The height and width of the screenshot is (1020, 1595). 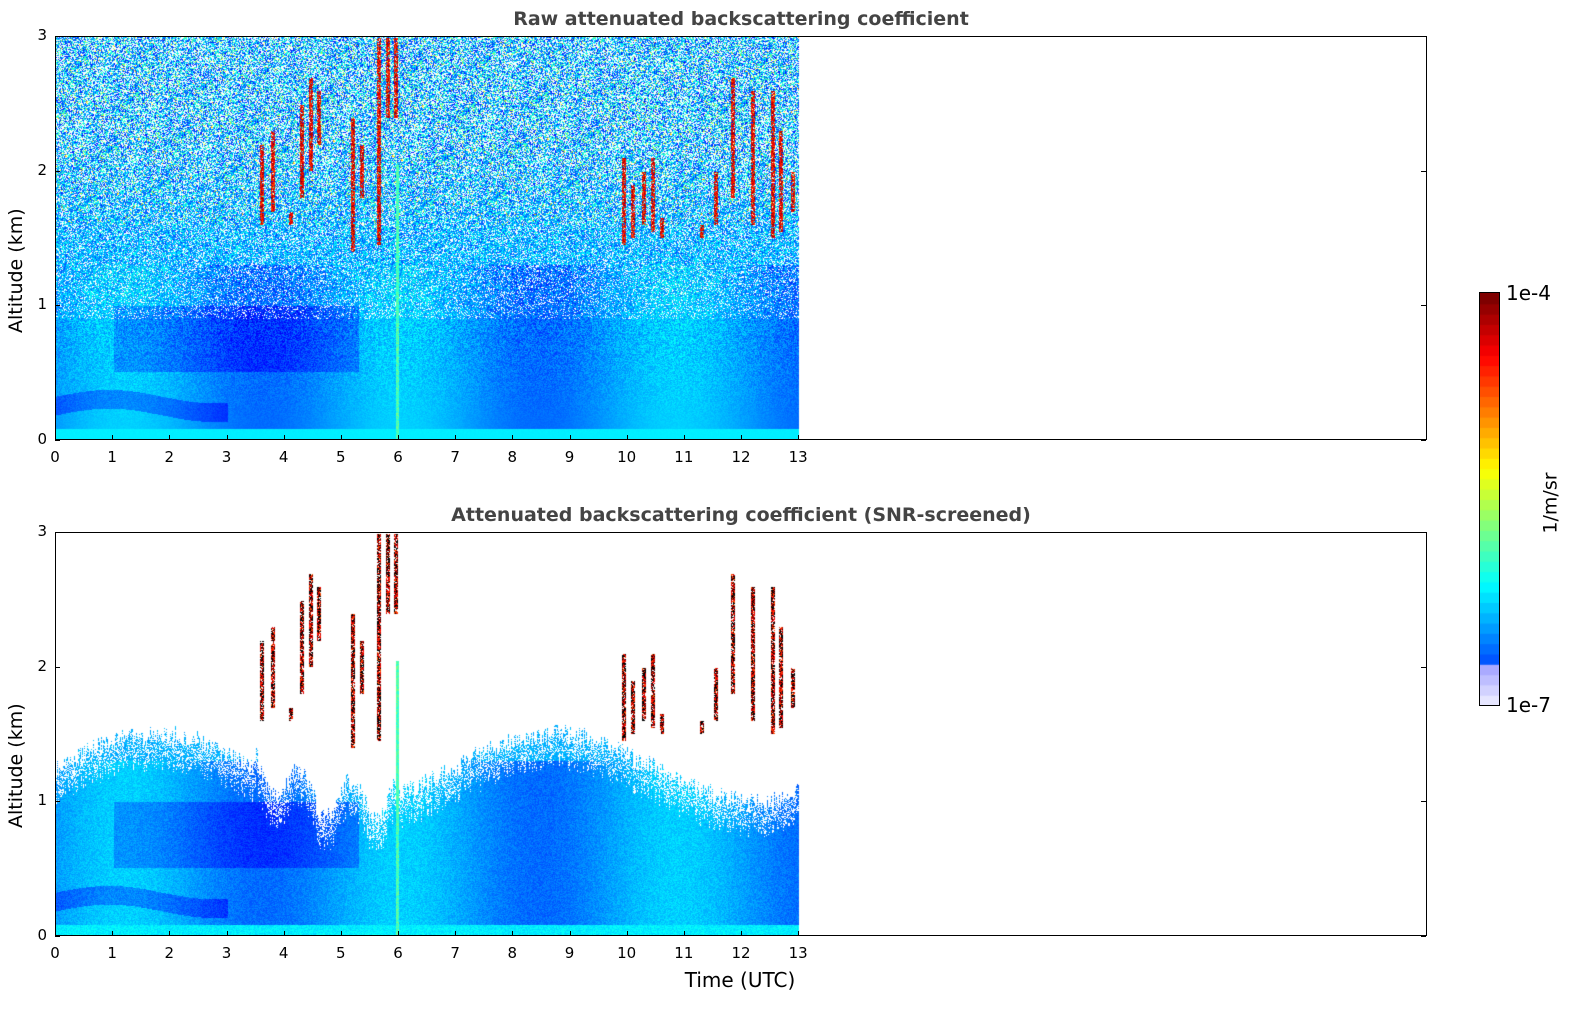 I want to click on colorbar, so click(x=1489, y=499).